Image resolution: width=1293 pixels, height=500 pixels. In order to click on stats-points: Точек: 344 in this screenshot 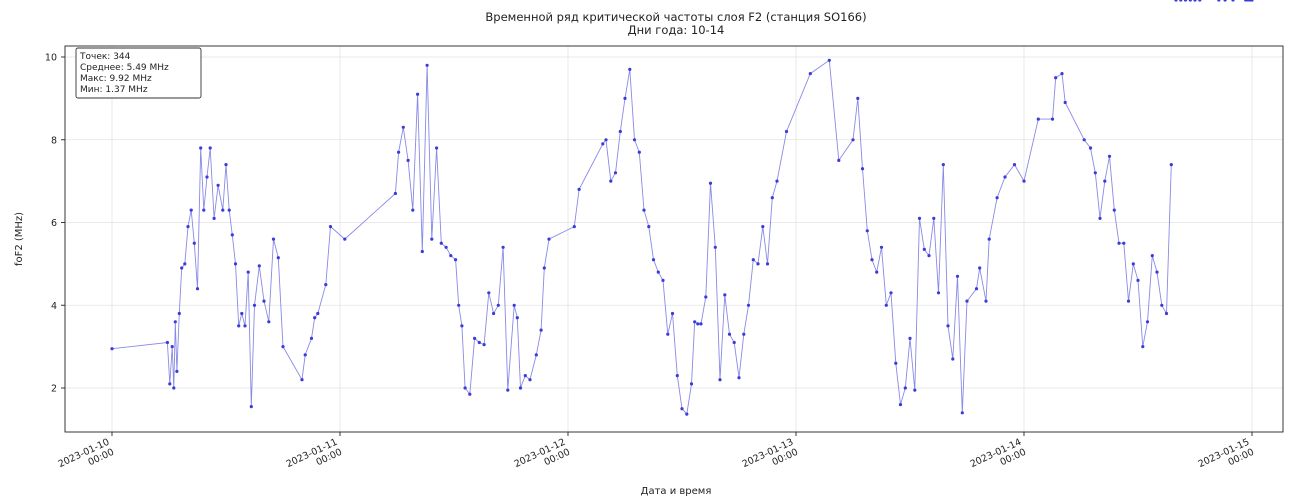, I will do `click(105, 57)`.